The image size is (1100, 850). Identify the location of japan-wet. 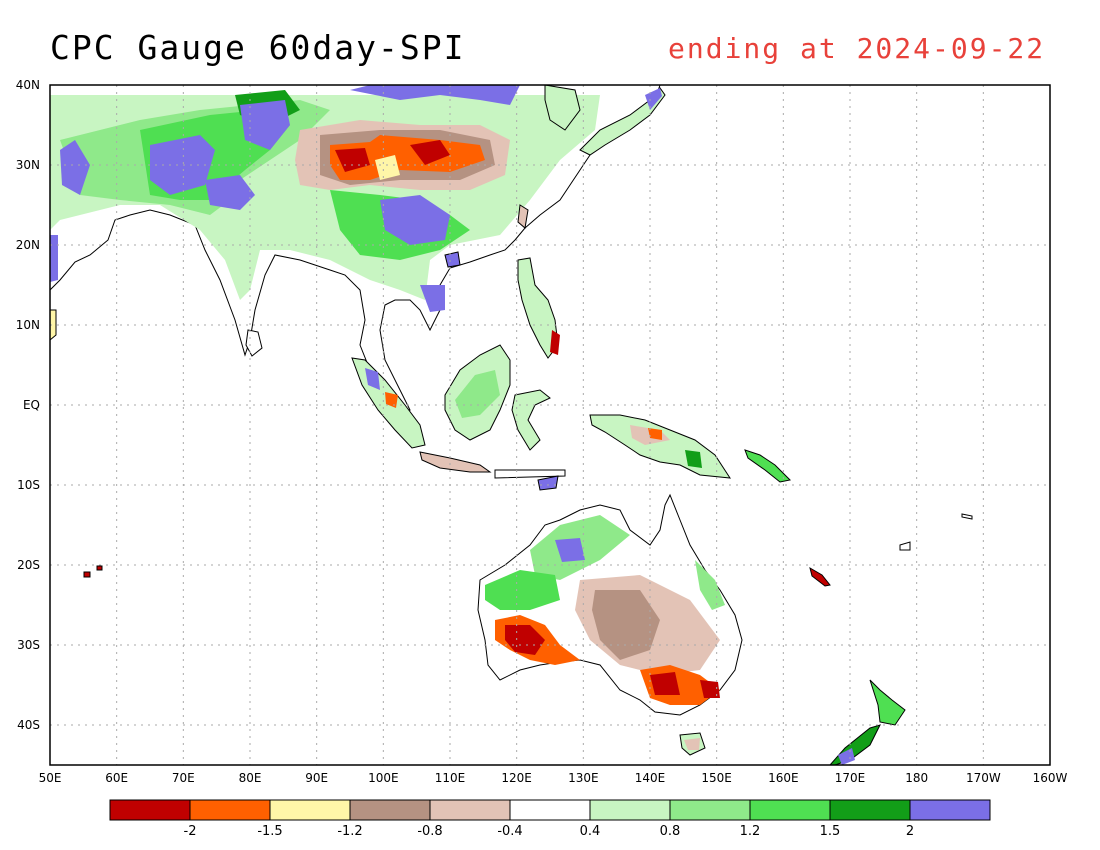
(653, 99).